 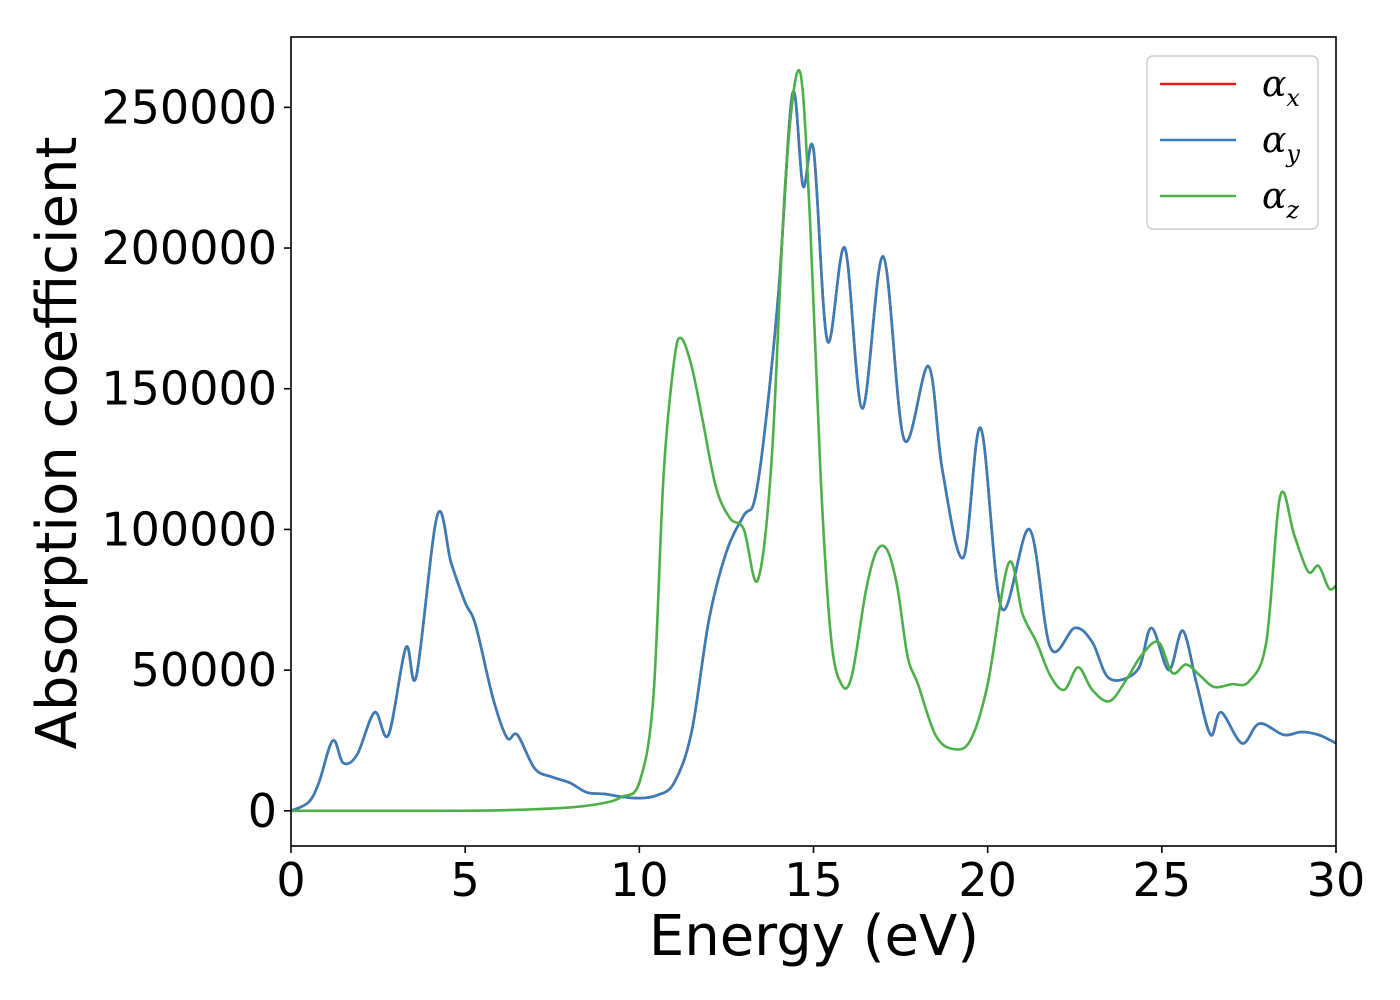 I want to click on legend: αx αy αz, so click(x=1232, y=142).